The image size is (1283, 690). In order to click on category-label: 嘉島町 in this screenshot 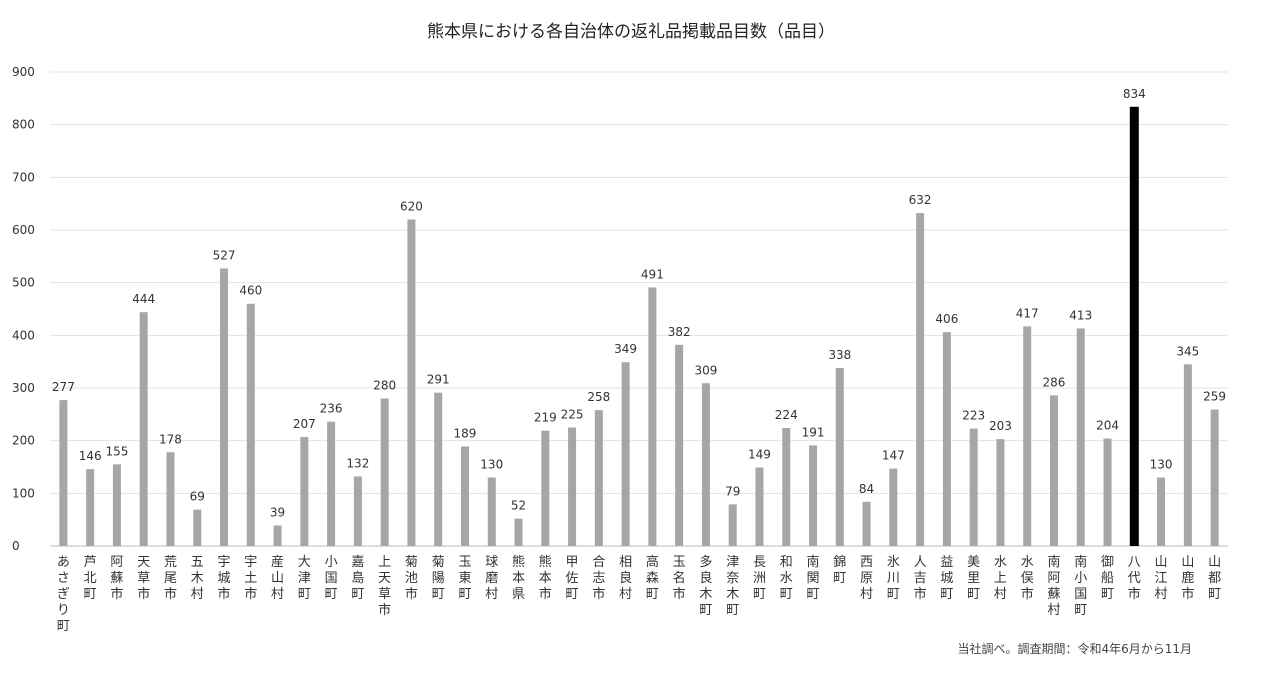, I will do `click(357, 578)`.